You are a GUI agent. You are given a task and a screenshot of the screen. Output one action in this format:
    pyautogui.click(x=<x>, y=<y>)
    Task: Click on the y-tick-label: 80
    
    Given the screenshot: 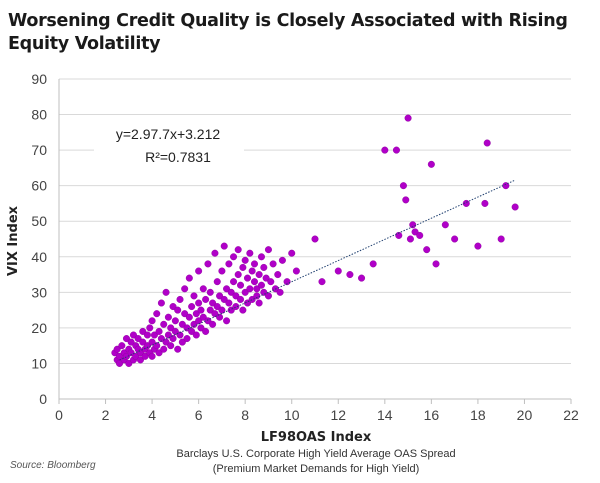 What is the action you would take?
    pyautogui.click(x=39, y=115)
    